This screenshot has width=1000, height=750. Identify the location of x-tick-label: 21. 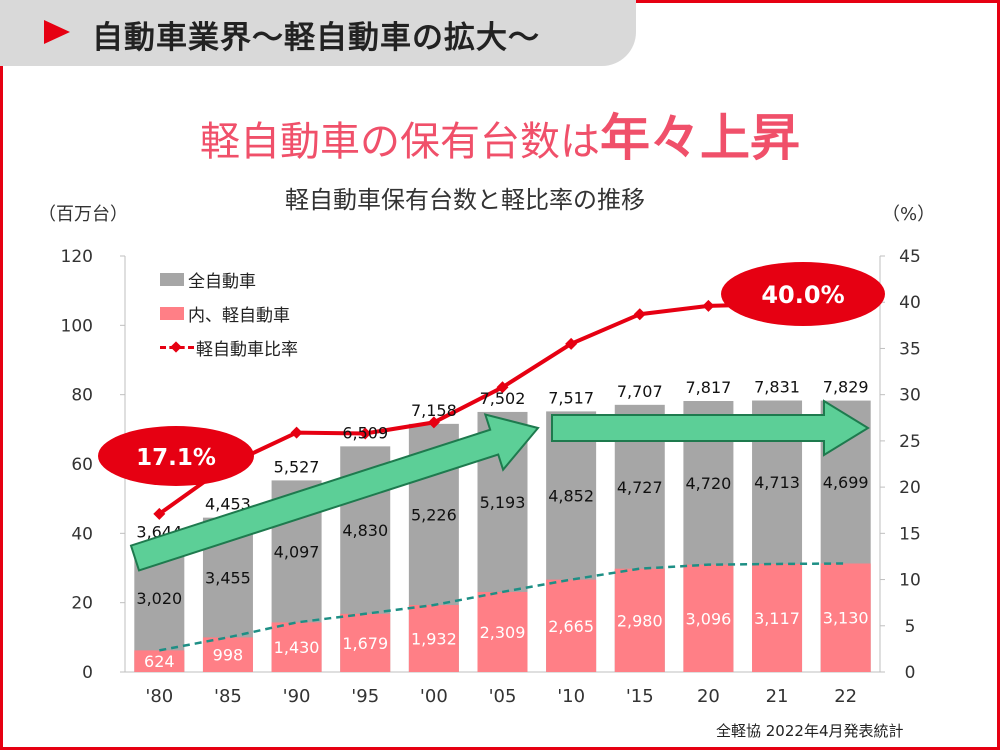
(777, 696).